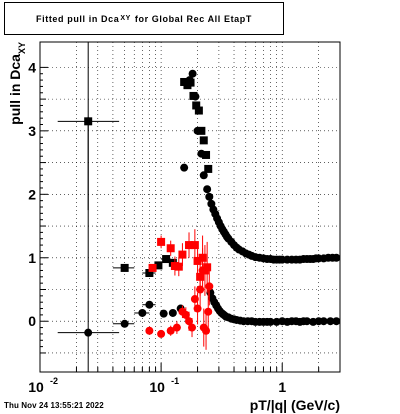  Describe the element at coordinates (32, 67) in the screenshot. I see `y-tick-label: 4` at that location.